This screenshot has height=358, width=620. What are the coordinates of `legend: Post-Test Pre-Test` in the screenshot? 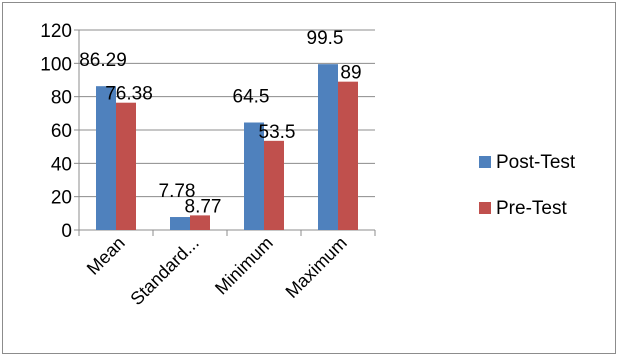 It's located at (527, 185).